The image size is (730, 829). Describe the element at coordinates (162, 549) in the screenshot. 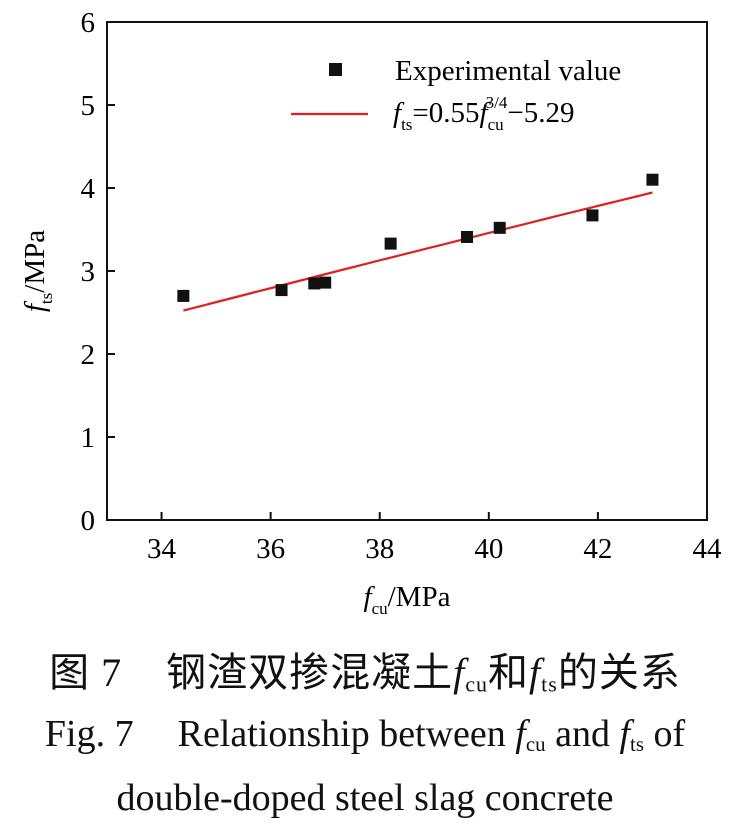

I see `x-tick-label-34: 34` at that location.